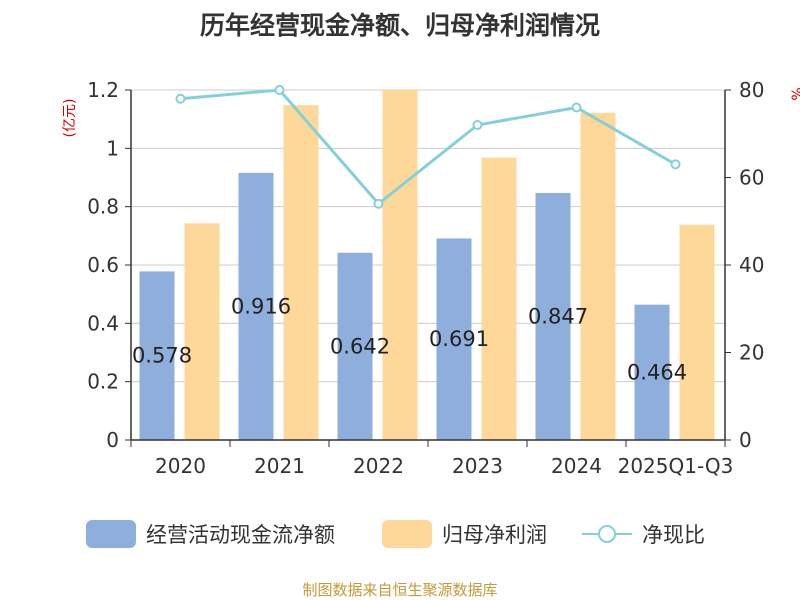  What do you see at coordinates (103, 323) in the screenshot?
I see `y-left-tick-label: 0.4` at bounding box center [103, 323].